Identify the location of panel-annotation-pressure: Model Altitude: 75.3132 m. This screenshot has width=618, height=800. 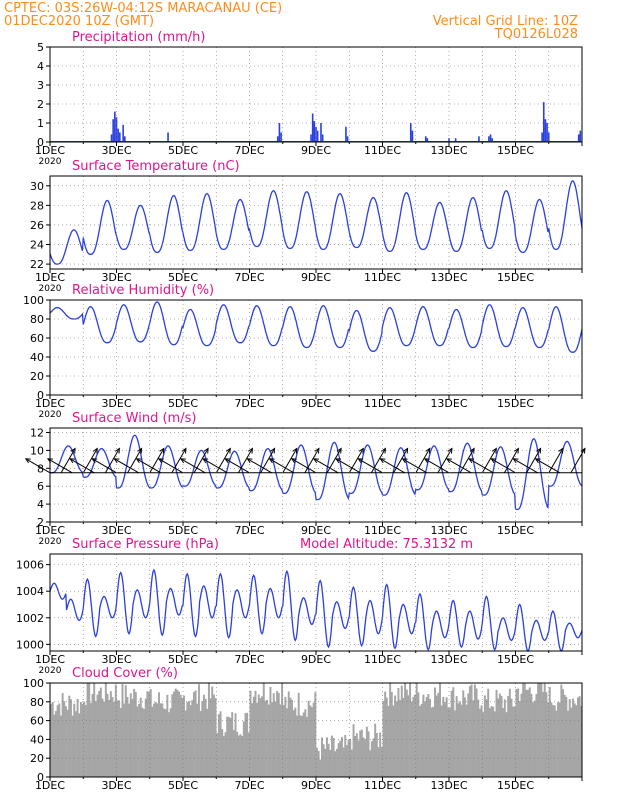
(386, 544).